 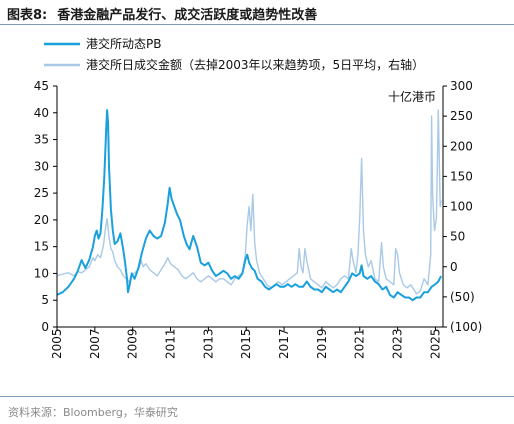 What do you see at coordinates (93, 412) in the screenshot?
I see `source-note: 资料来源：Bloomberg，华泰研究` at bounding box center [93, 412].